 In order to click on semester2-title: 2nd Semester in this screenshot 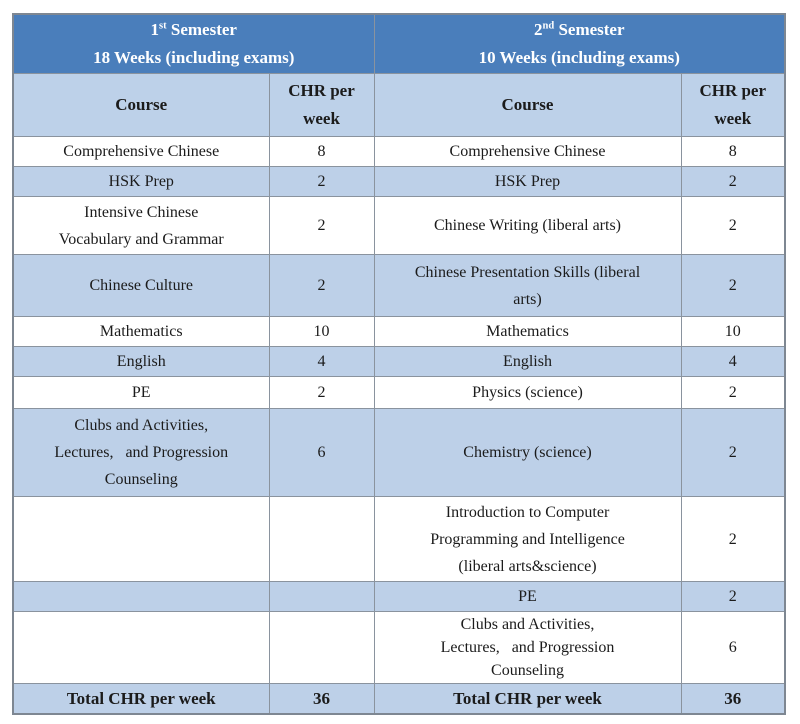, I will do `click(580, 30)`.